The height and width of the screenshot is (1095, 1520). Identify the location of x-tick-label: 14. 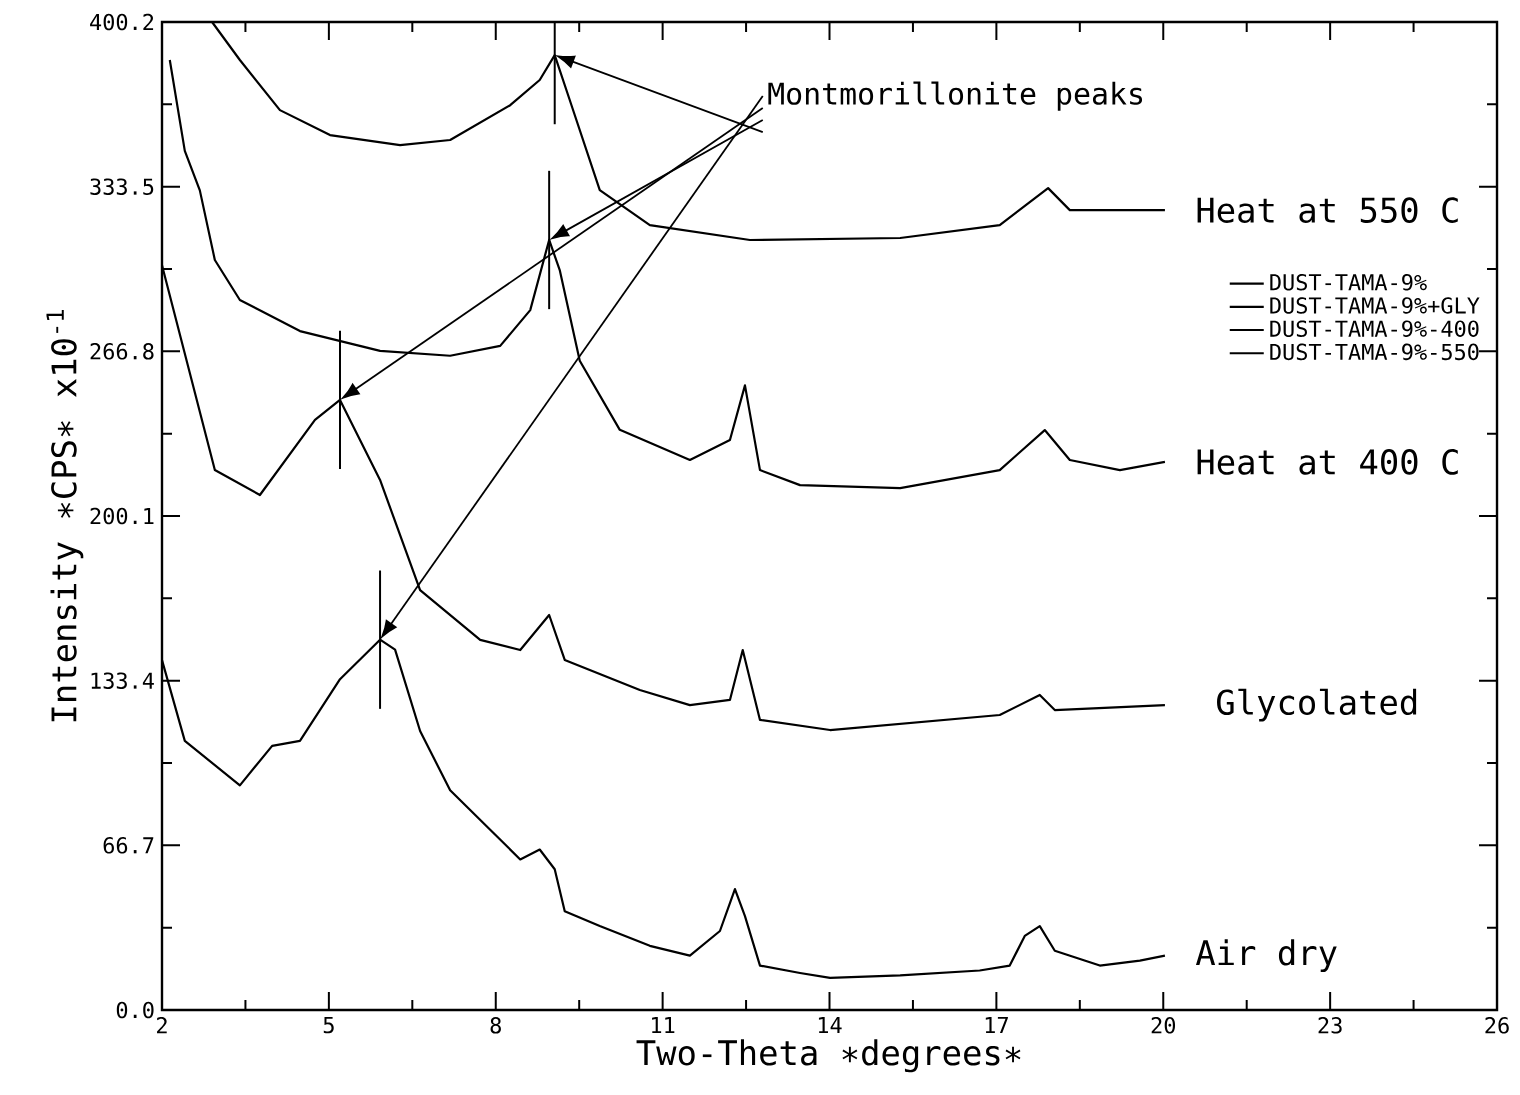
(830, 1025).